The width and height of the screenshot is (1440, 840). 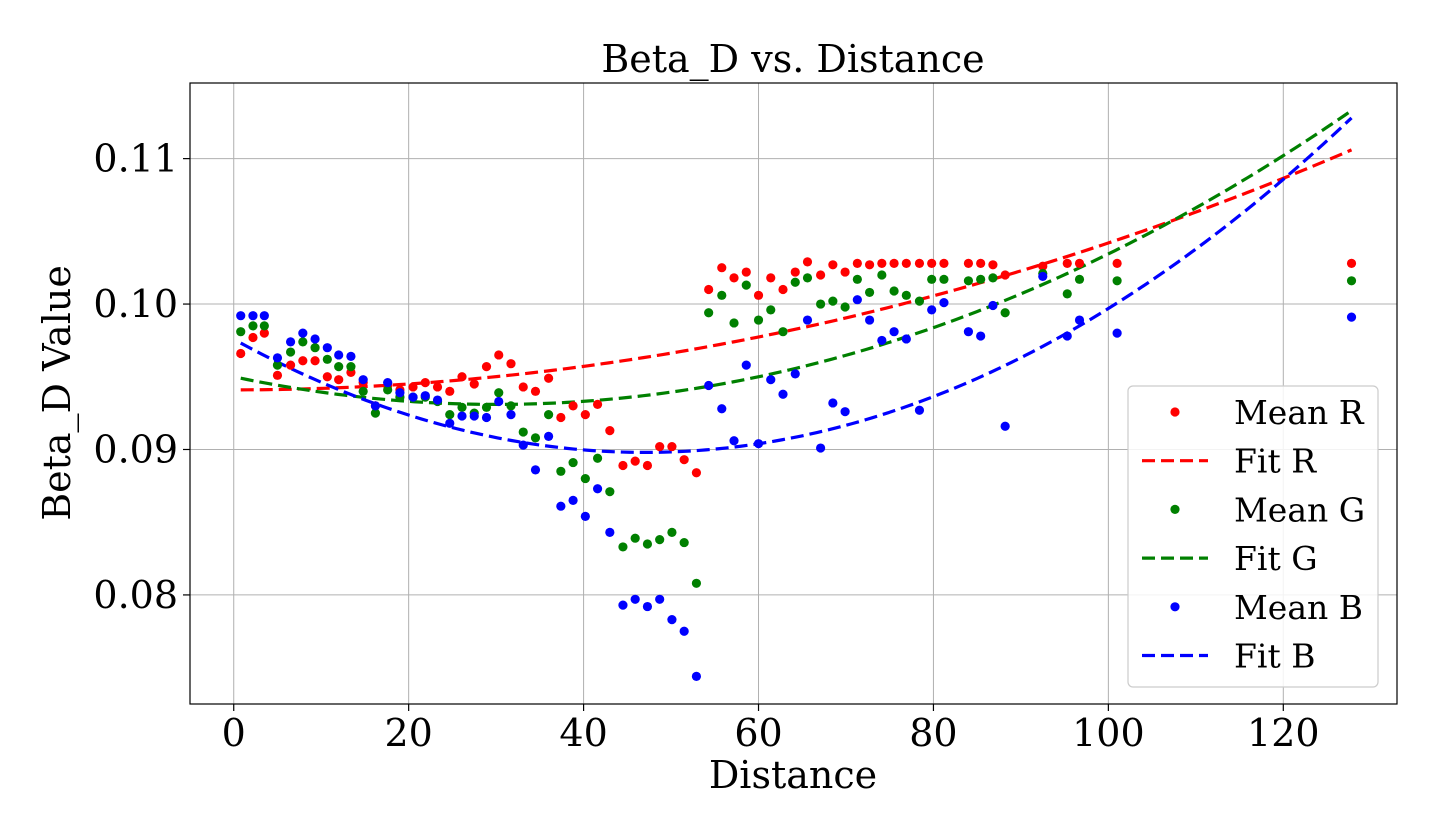 I want to click on x-tick-label: 40, so click(x=583, y=733).